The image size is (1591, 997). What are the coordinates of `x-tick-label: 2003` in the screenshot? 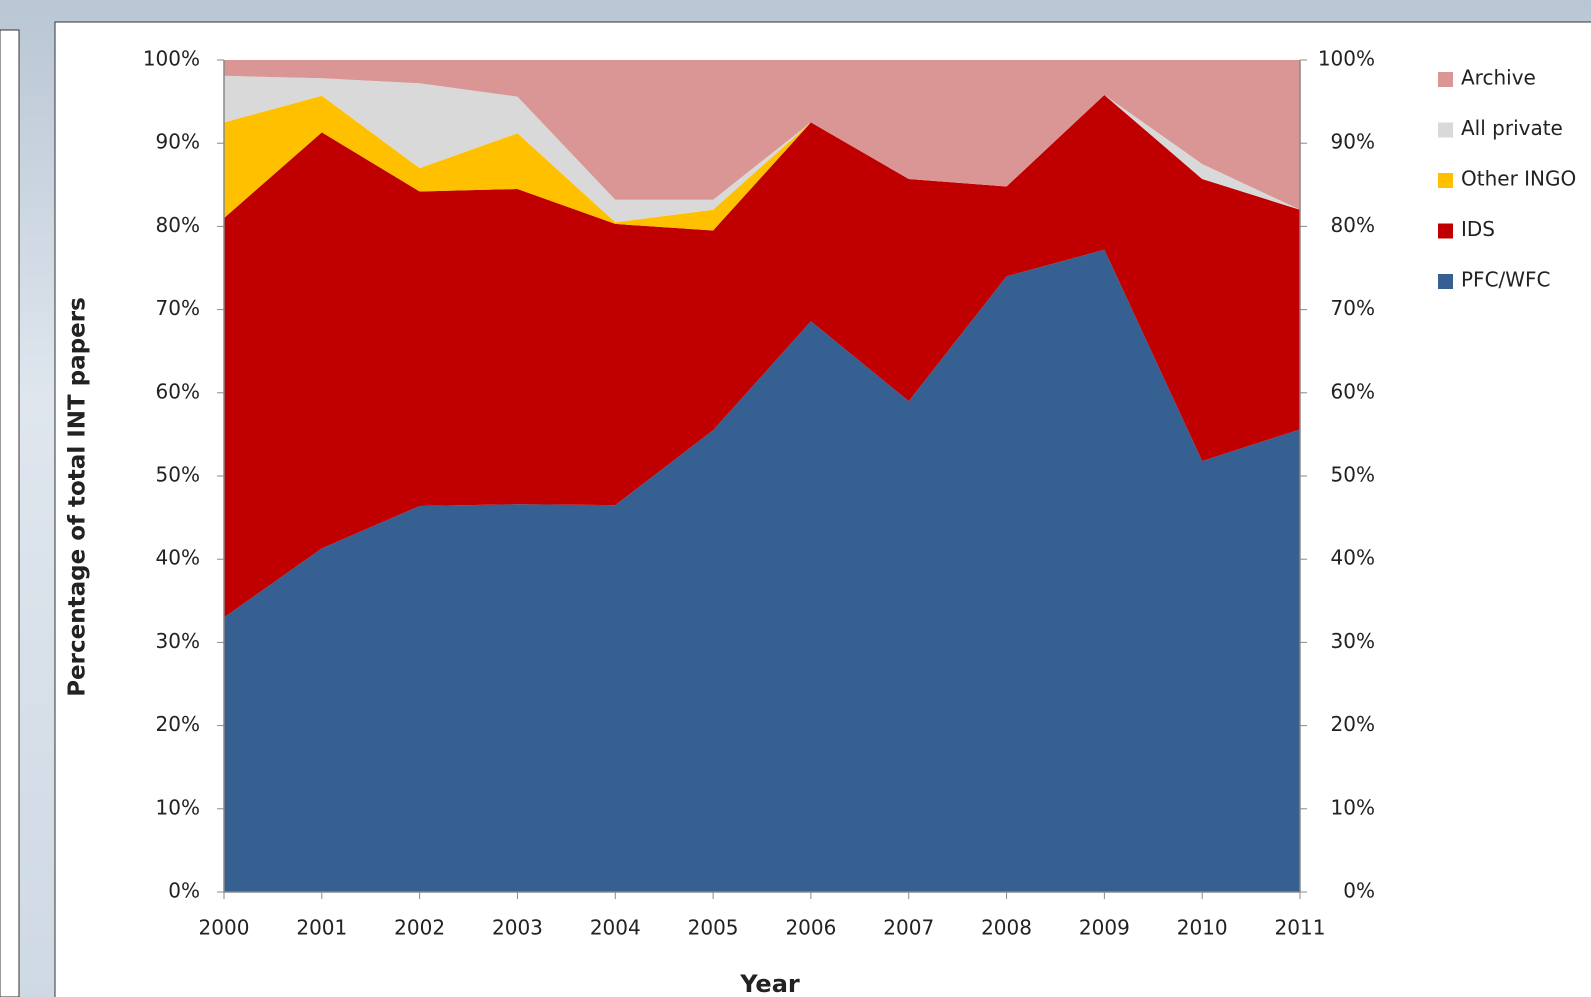 It's located at (517, 928).